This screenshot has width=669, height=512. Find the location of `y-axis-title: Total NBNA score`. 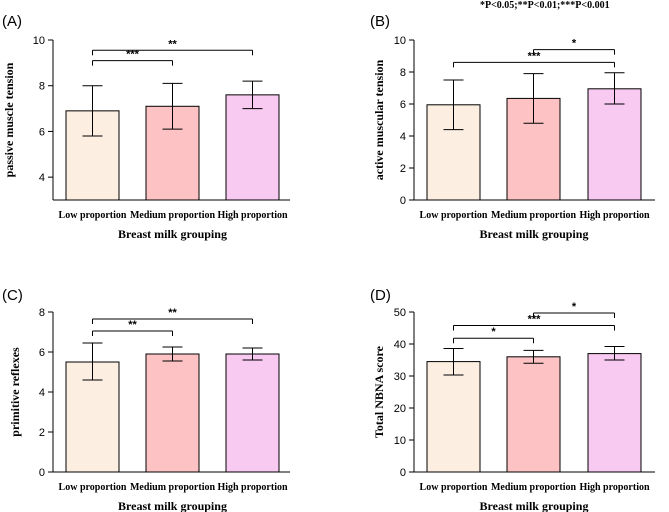

y-axis-title: Total NBNA score is located at coordinates (379, 391).